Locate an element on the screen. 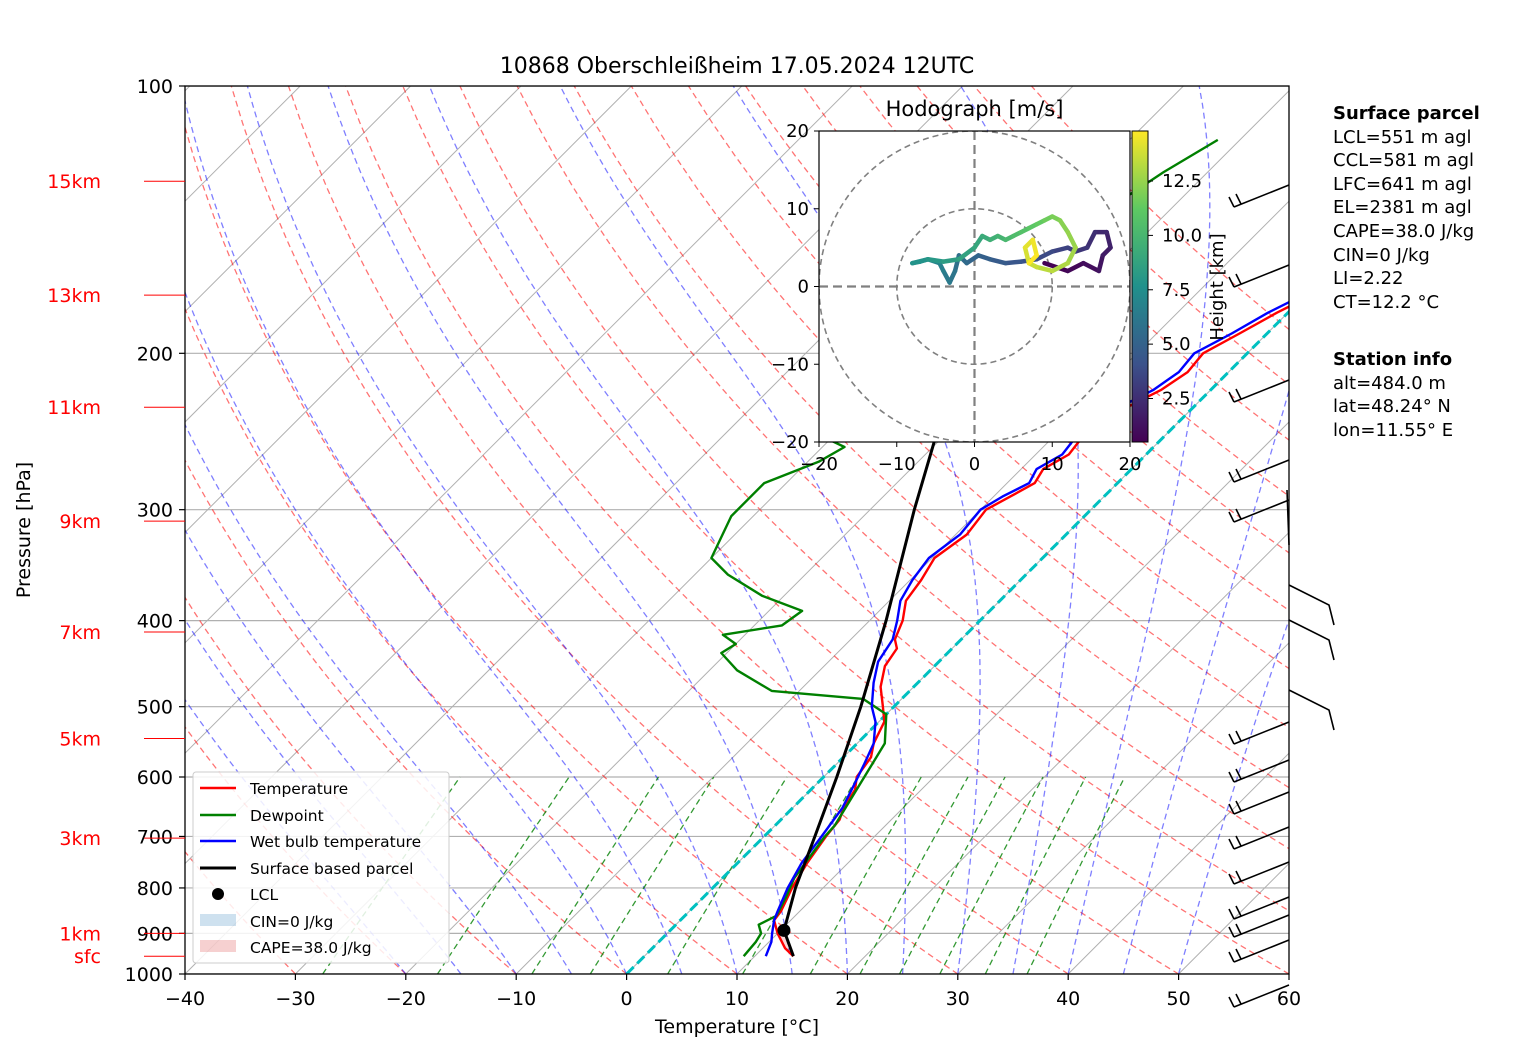 The image size is (1517, 1059). y-tick-label: 300 is located at coordinates (155, 511).